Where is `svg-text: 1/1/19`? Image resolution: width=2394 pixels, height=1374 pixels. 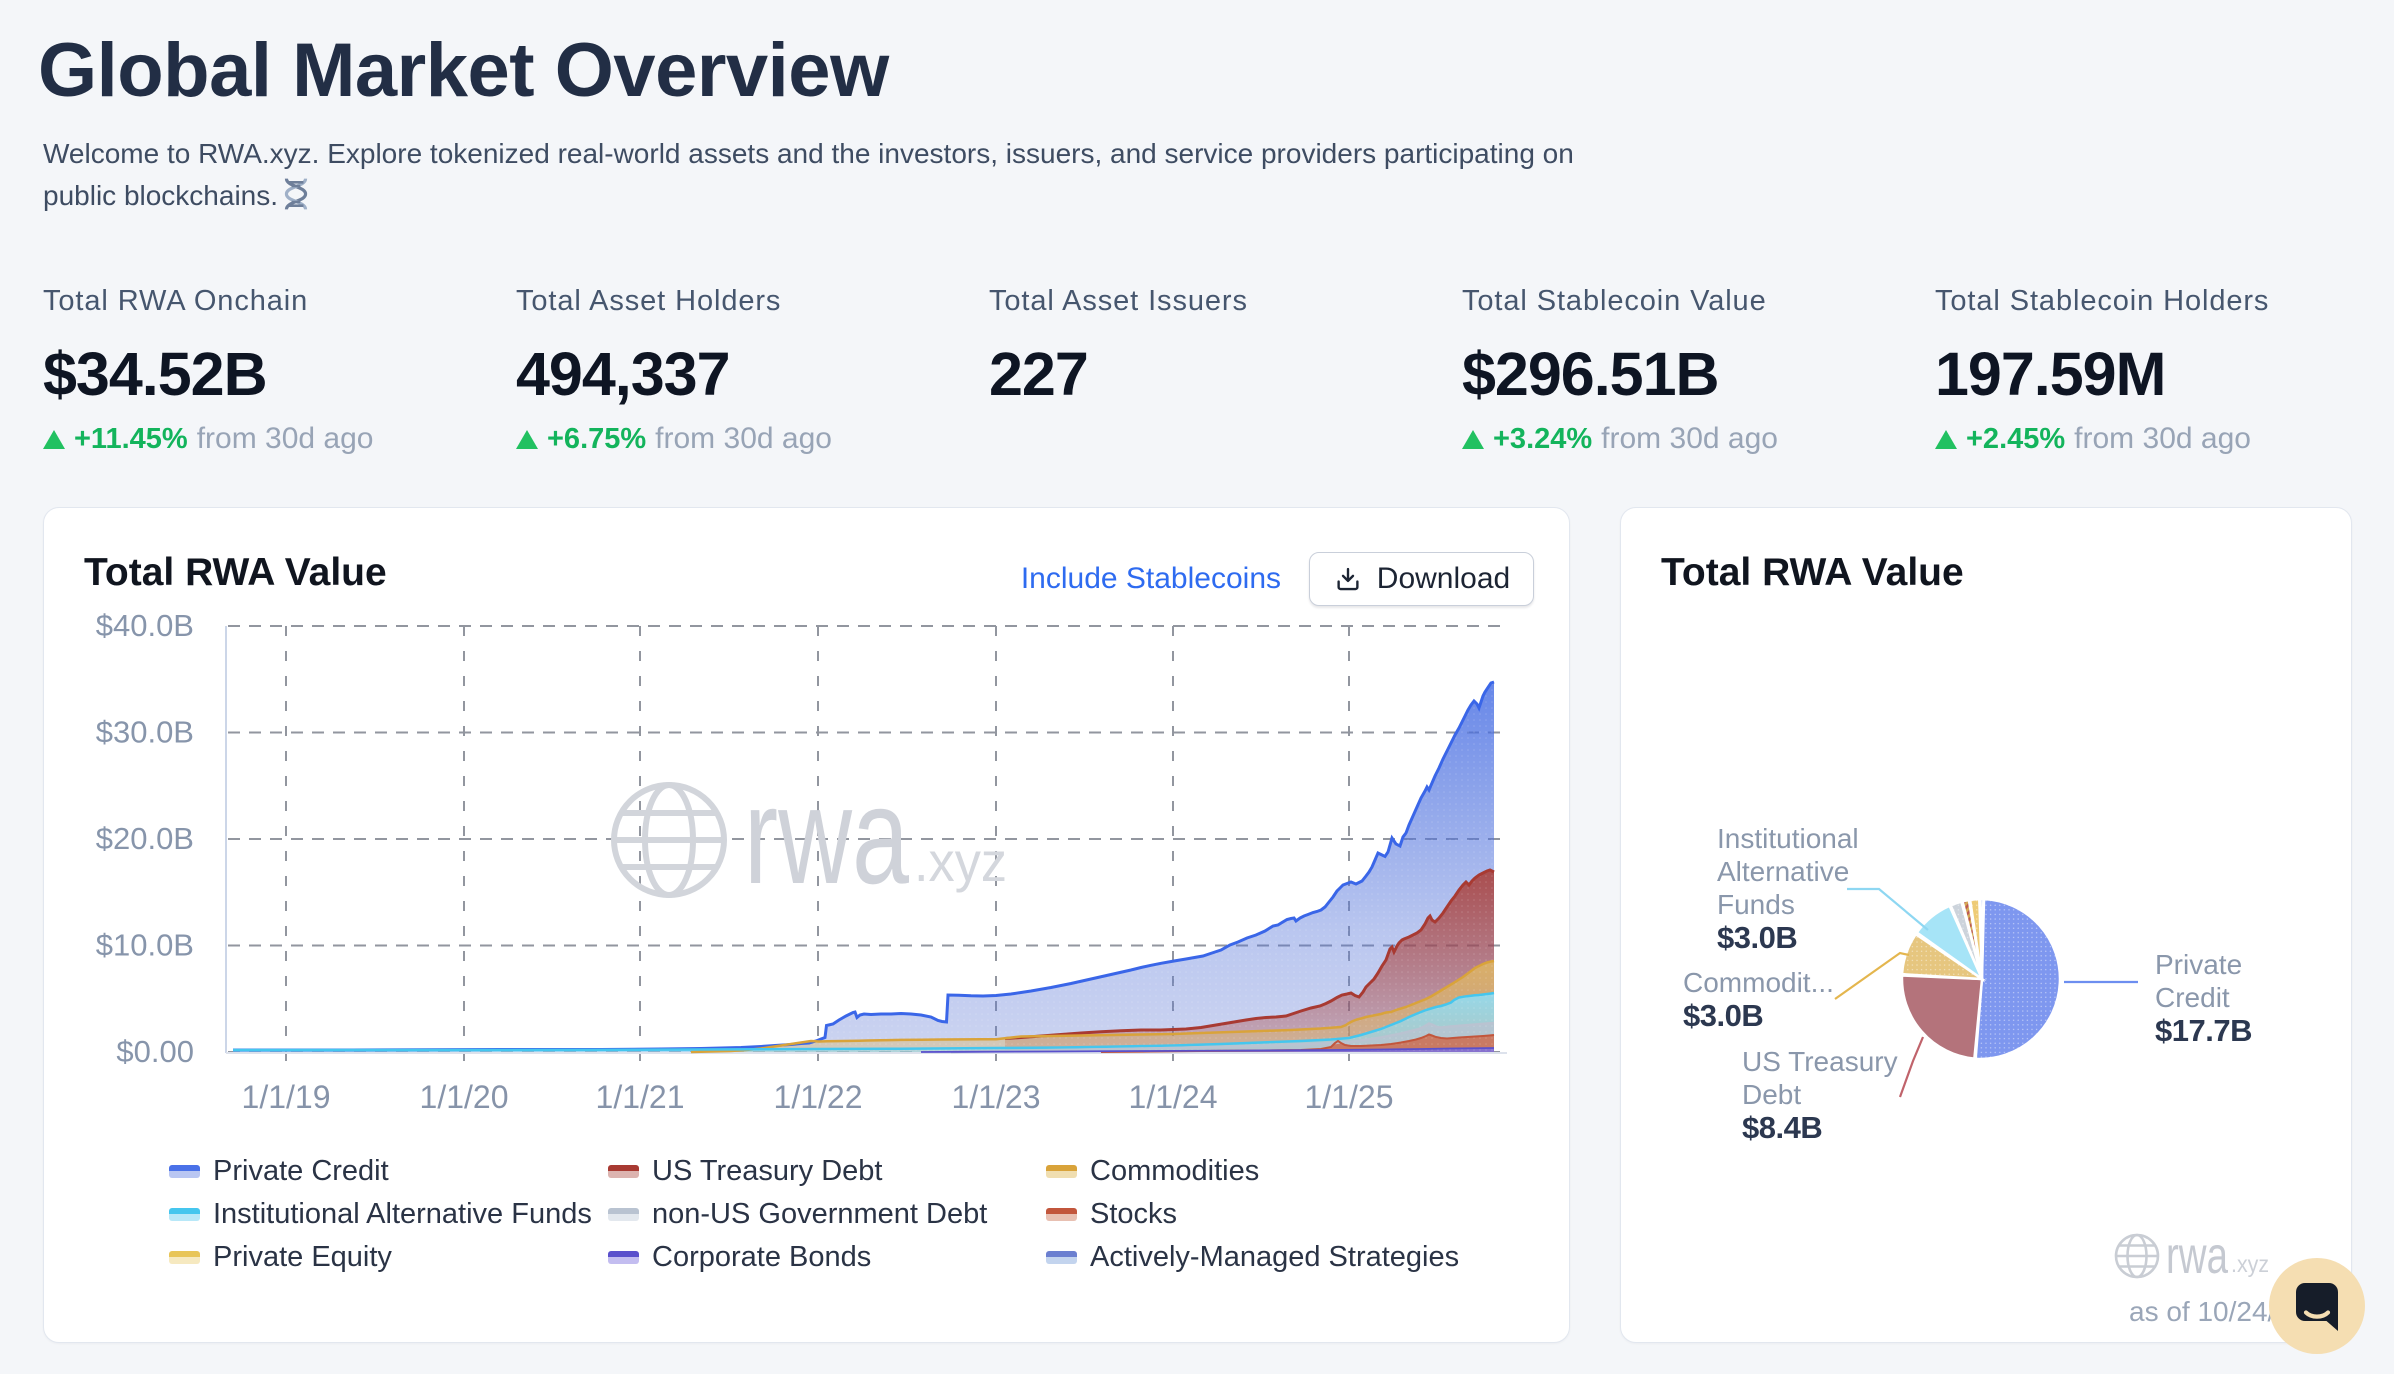
svg-text: 1/1/19 is located at coordinates (286, 1097).